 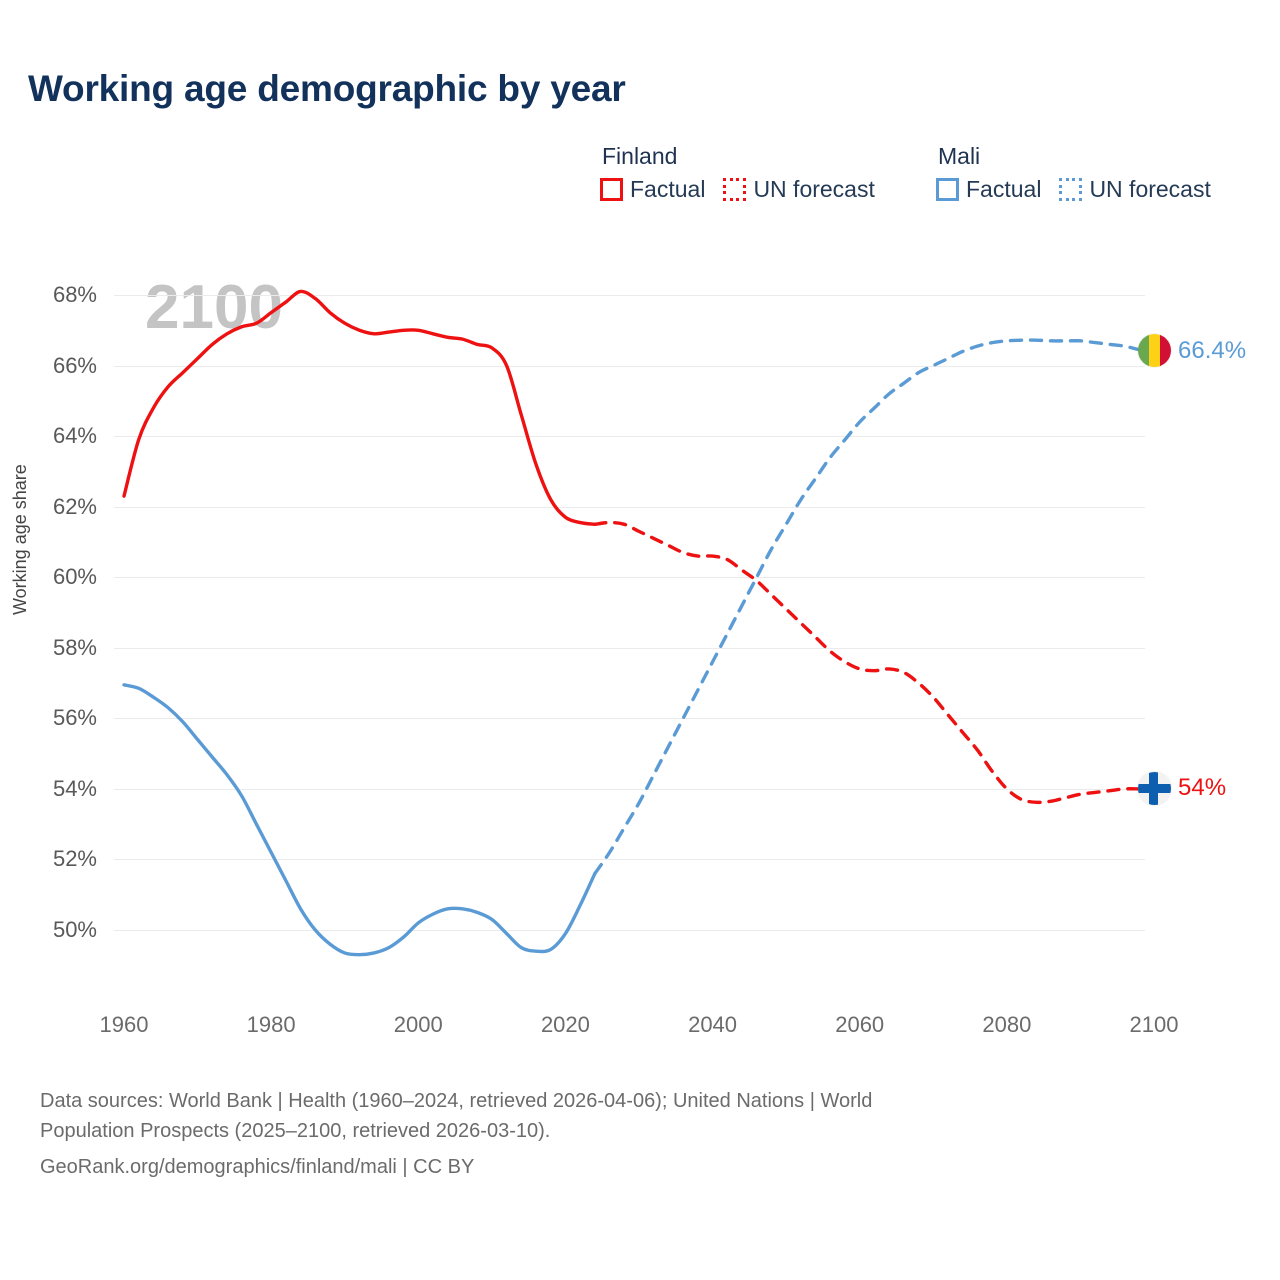 I want to click on legend-item-finland-factual: Factual, so click(x=652, y=189).